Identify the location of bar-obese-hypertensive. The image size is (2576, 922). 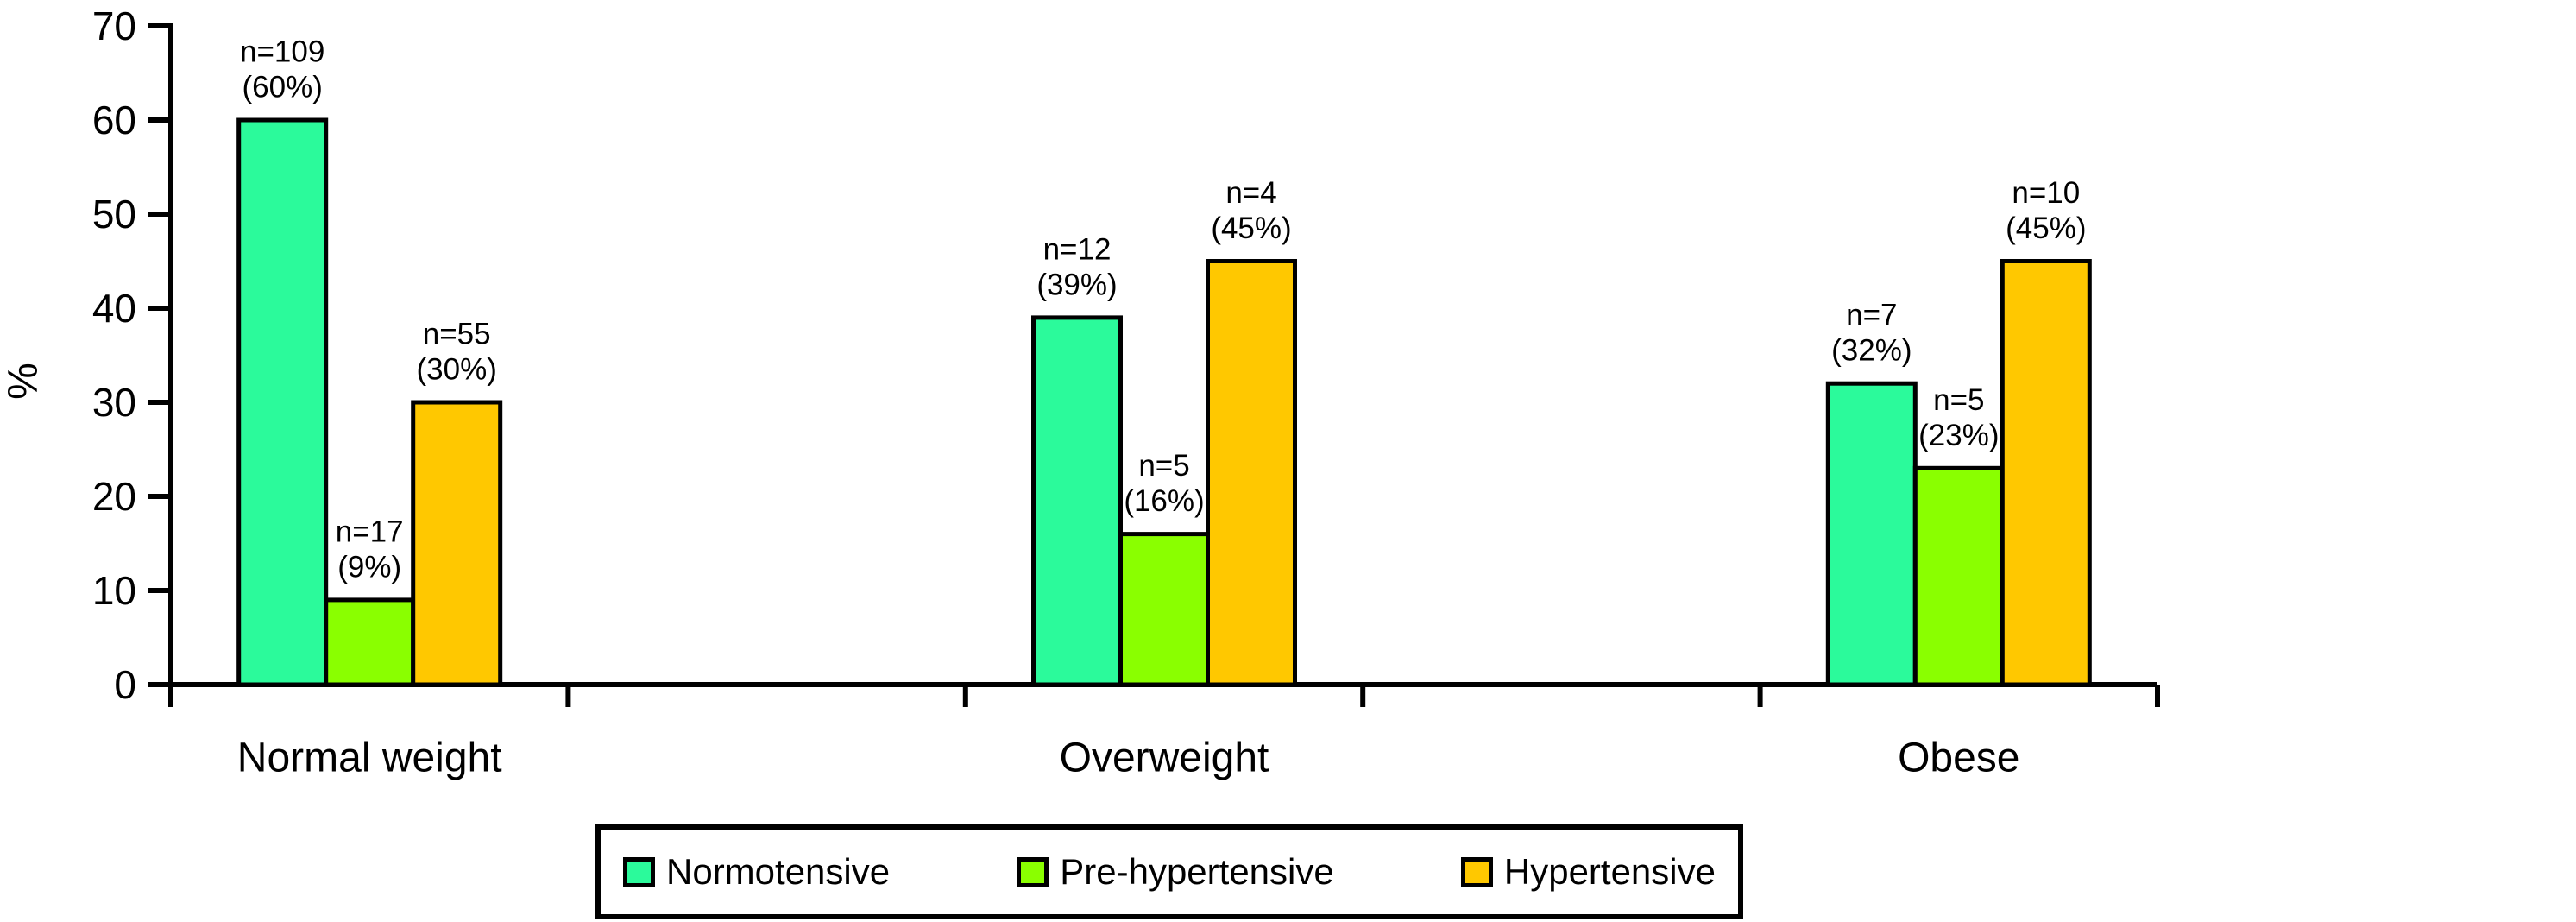
(2046, 473).